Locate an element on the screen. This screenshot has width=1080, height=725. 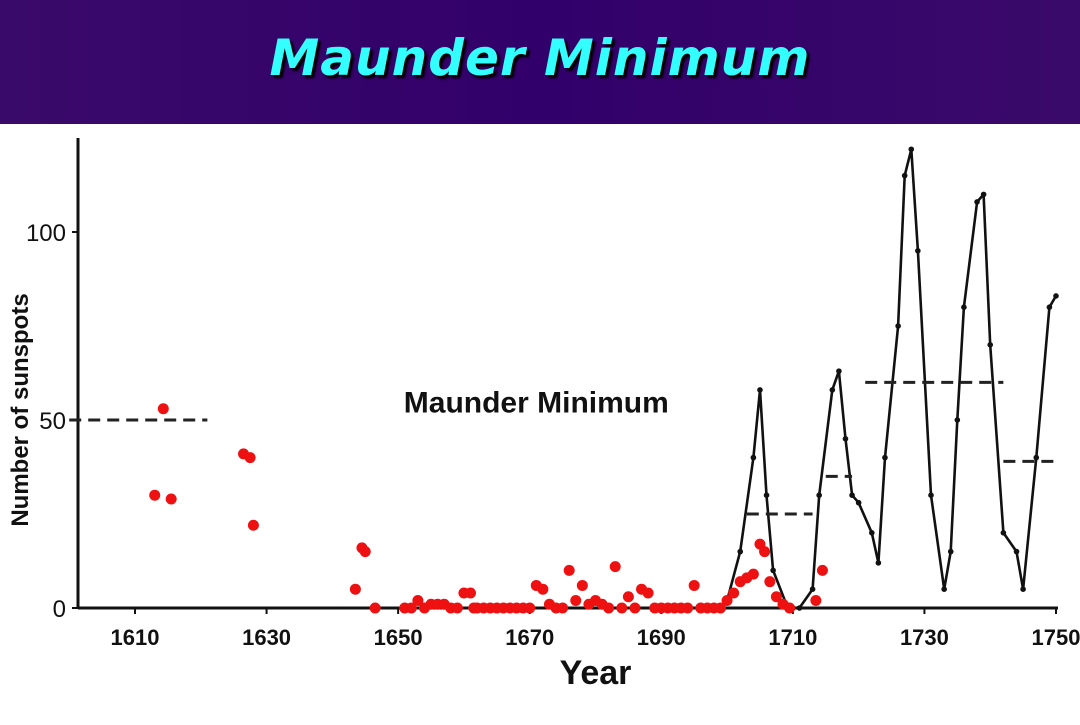
x-tick-label: 1630 is located at coordinates (266, 637).